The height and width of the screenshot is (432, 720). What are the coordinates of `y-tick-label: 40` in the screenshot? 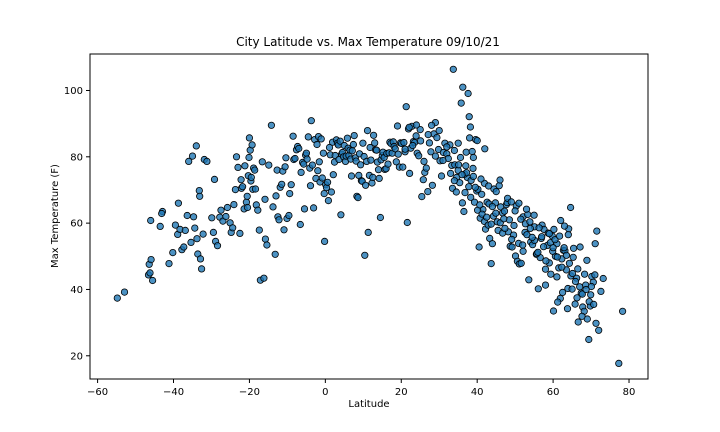 It's located at (76, 290).